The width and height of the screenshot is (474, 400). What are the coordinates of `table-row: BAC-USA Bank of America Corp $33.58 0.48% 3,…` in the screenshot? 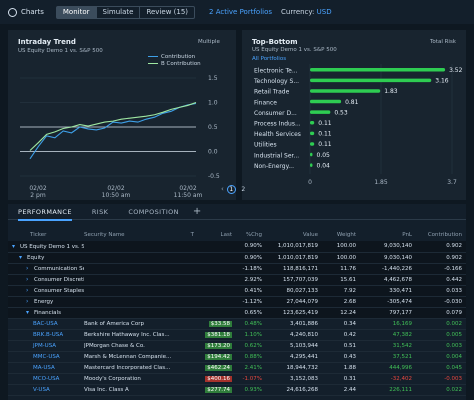 It's located at (237, 324).